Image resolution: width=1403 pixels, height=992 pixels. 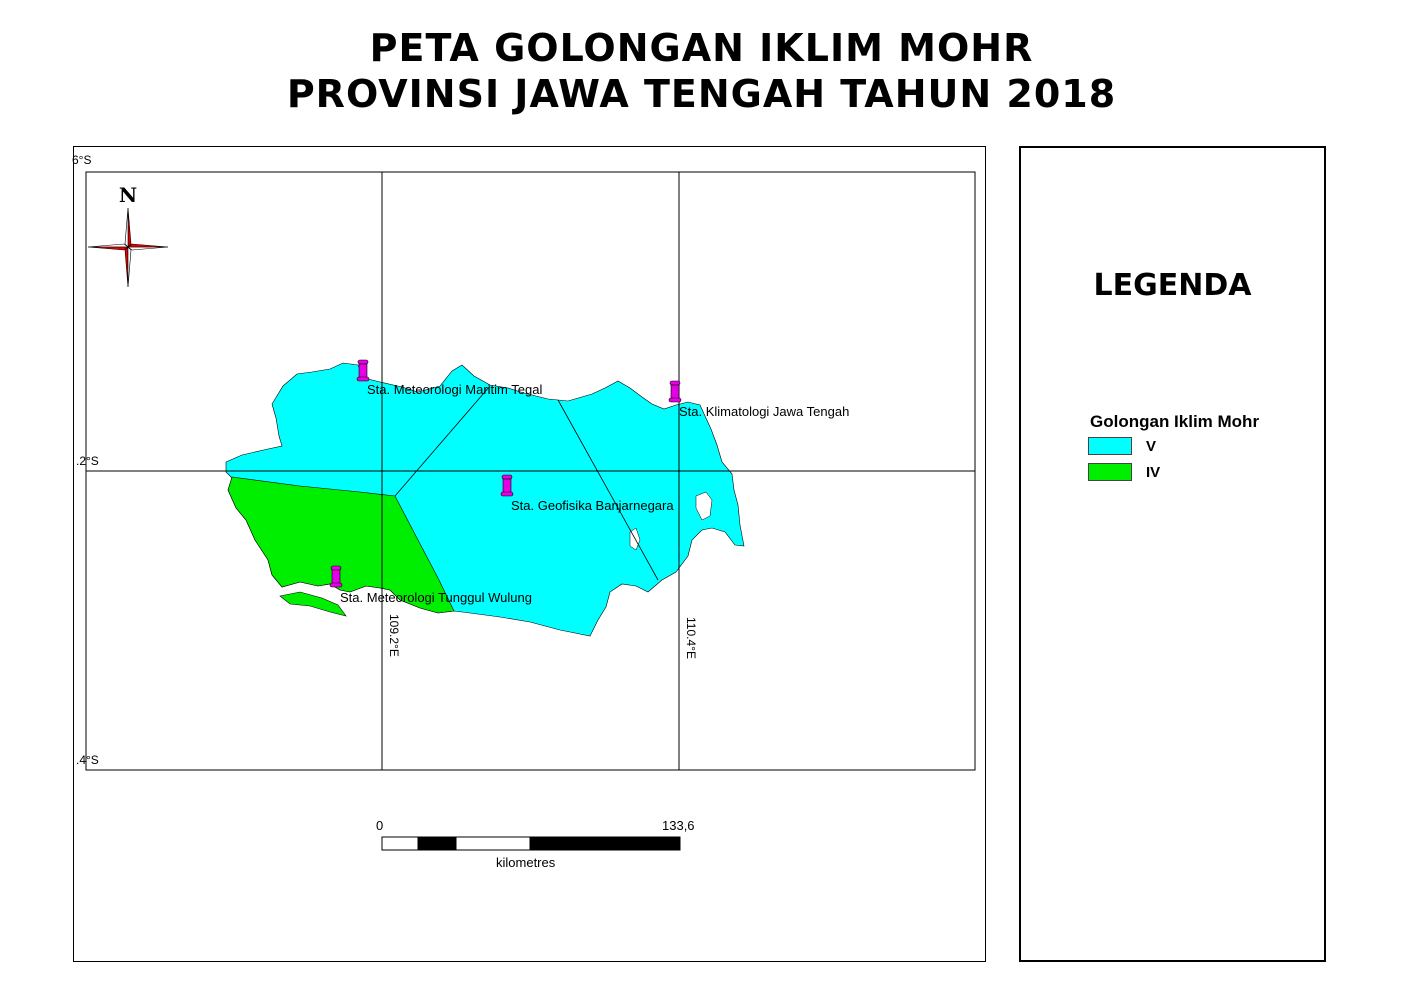 I want to click on map-title-line-1: PETA GOLONGAN IKLIM MOHR, so click(x=701, y=48).